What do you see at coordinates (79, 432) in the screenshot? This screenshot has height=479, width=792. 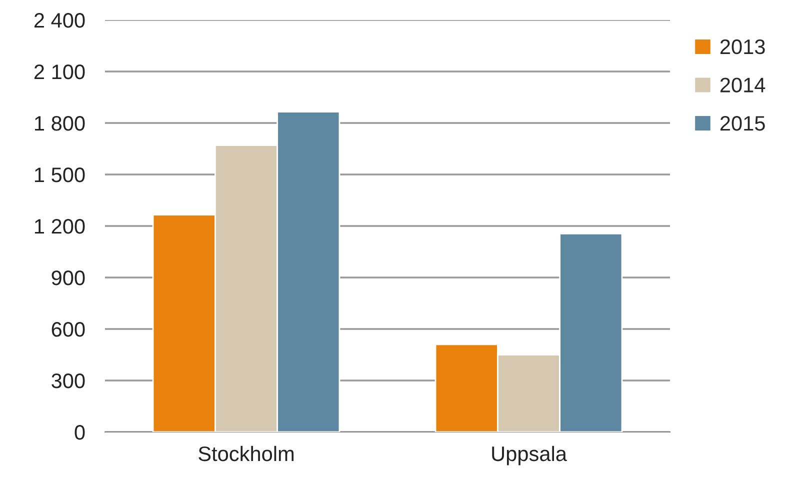 I see `y-tick-label: 0` at bounding box center [79, 432].